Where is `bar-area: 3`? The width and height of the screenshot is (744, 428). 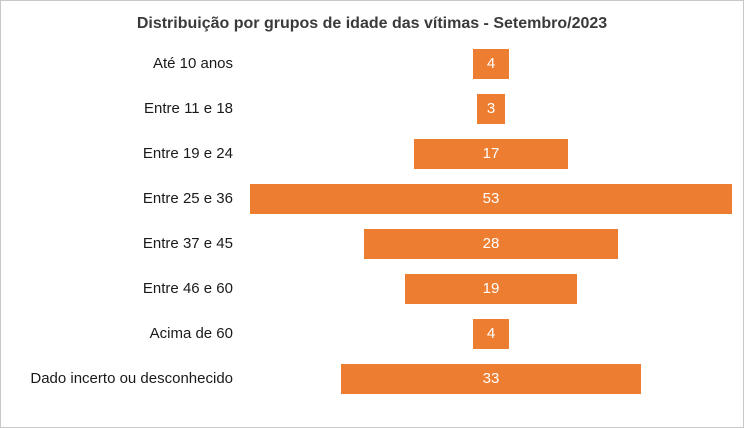 bar-area: 3 is located at coordinates (494, 108).